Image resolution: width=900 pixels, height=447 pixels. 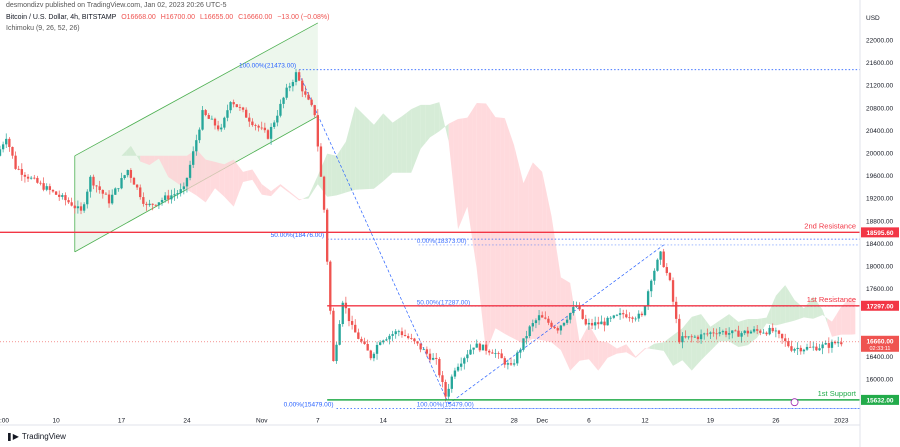 I want to click on trend-line, so click(x=556, y=324).